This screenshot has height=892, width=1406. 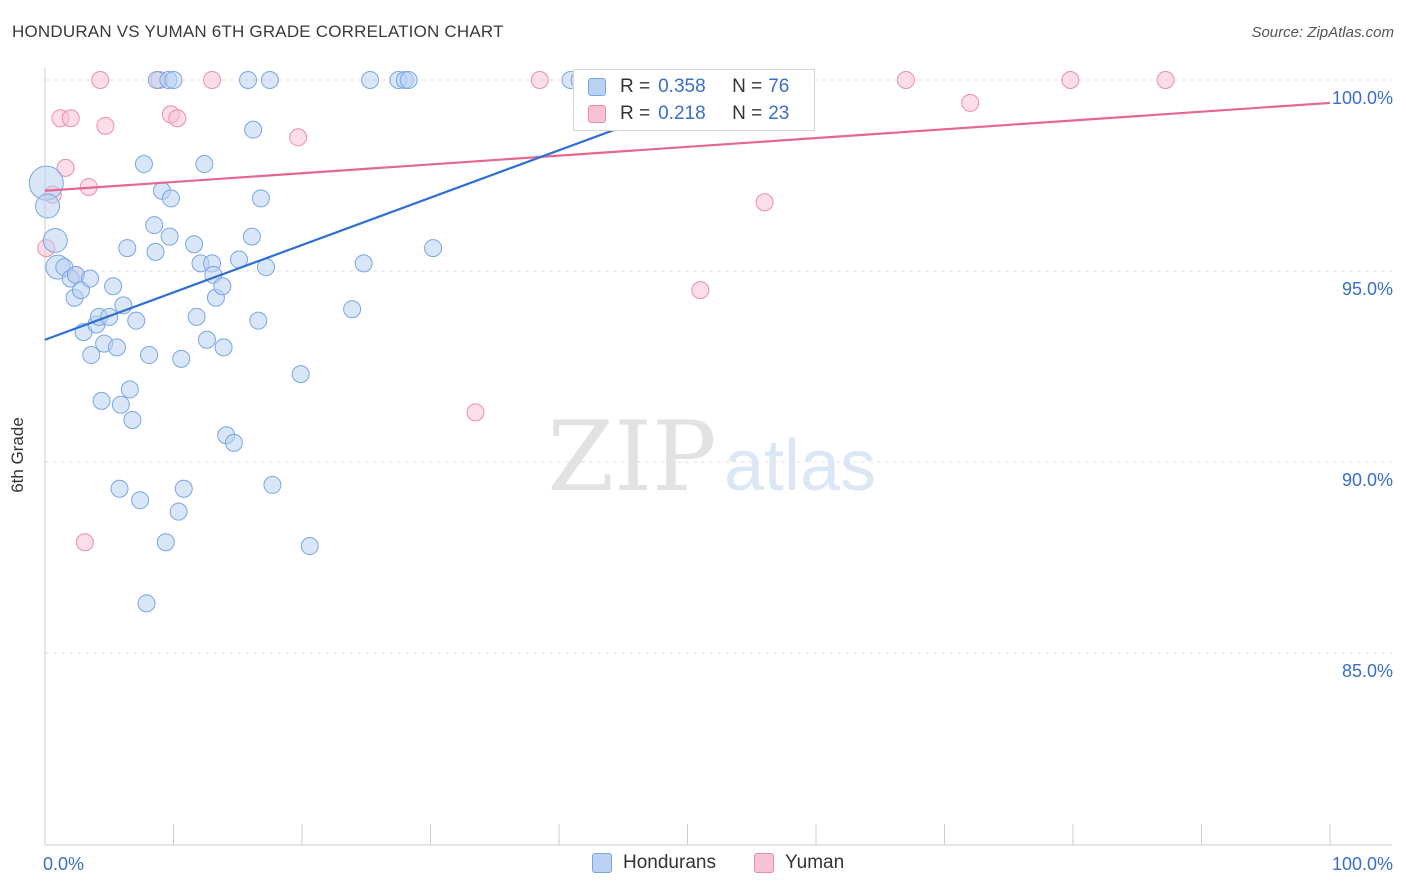 I want to click on legend-item-yuman: Yuman, so click(x=799, y=863).